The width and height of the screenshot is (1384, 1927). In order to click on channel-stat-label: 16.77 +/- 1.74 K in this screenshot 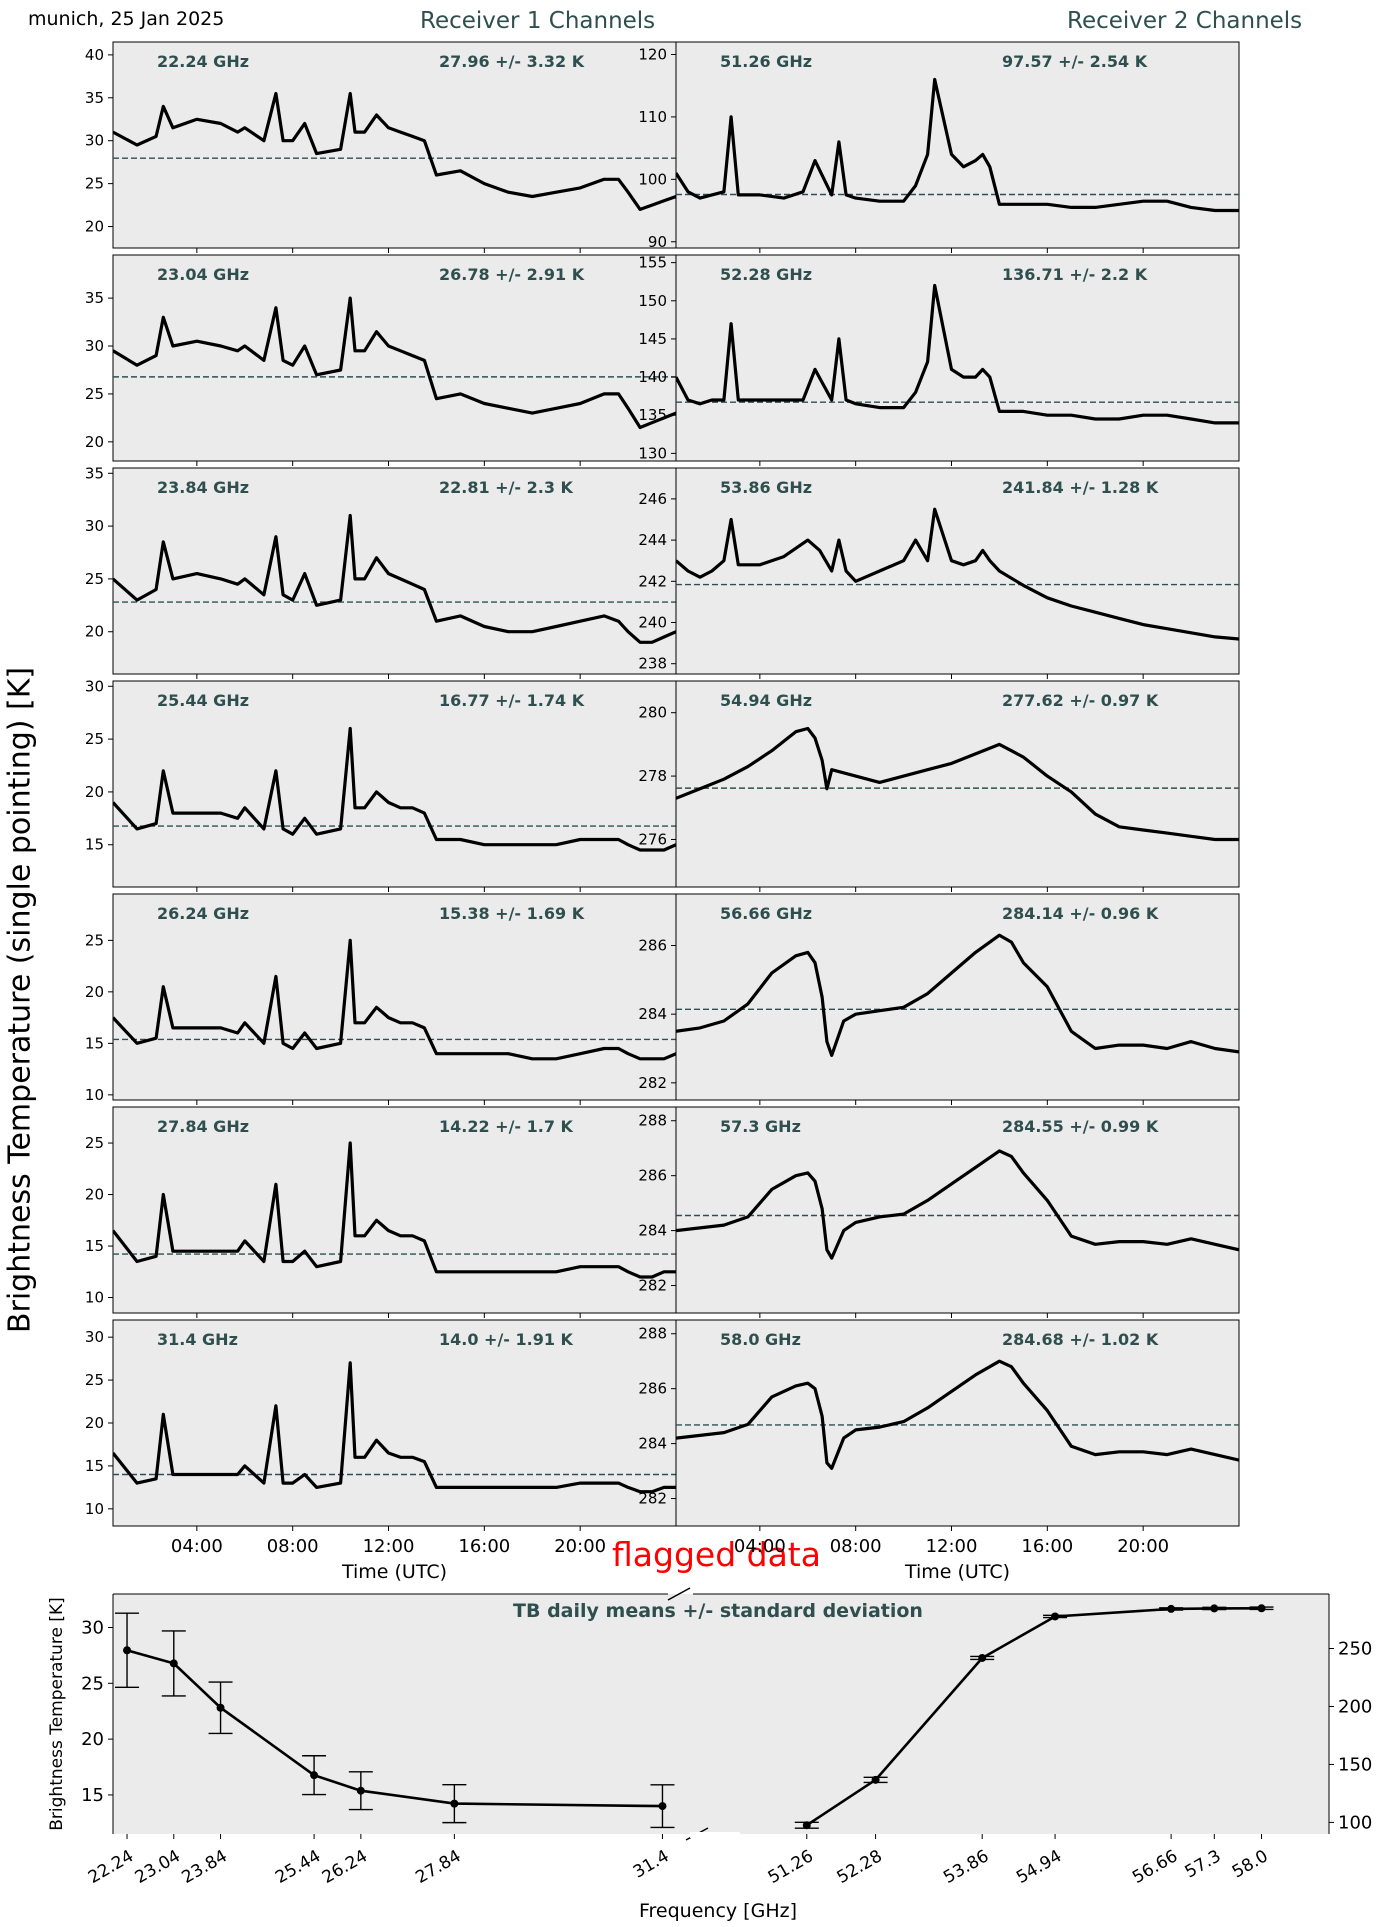, I will do `click(512, 700)`.